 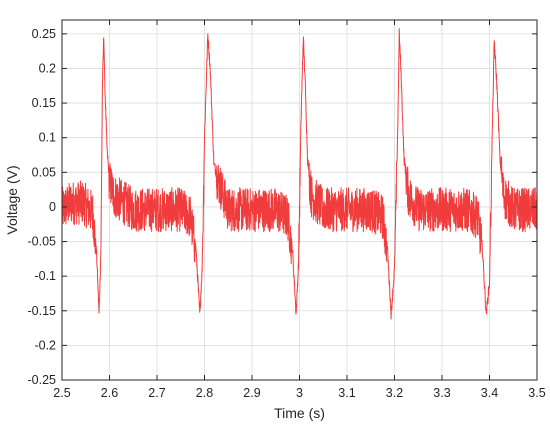 I want to click on x-tick-label: 2.9, so click(x=251, y=393).